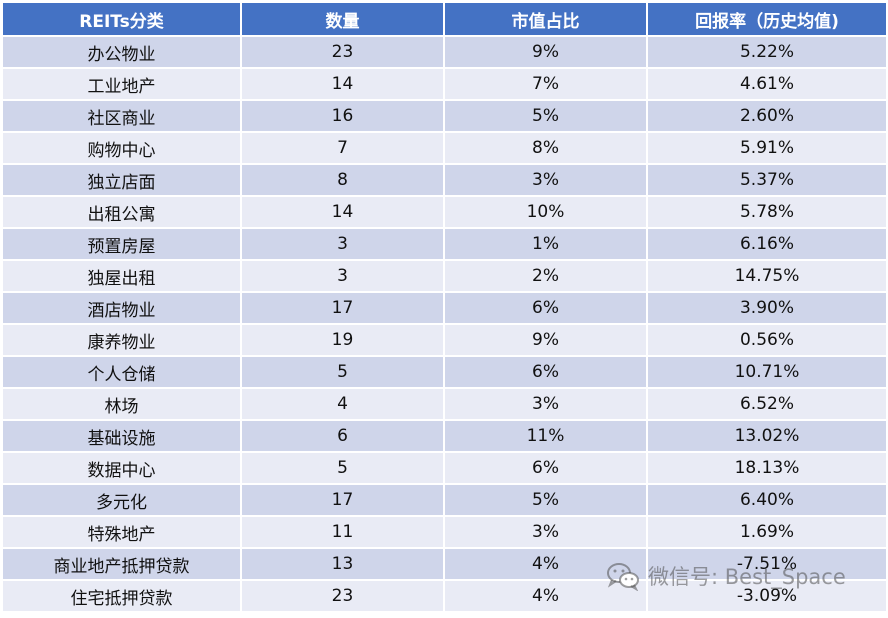  What do you see at coordinates (121, 148) in the screenshot?
I see `cell-category: 购物中心` at bounding box center [121, 148].